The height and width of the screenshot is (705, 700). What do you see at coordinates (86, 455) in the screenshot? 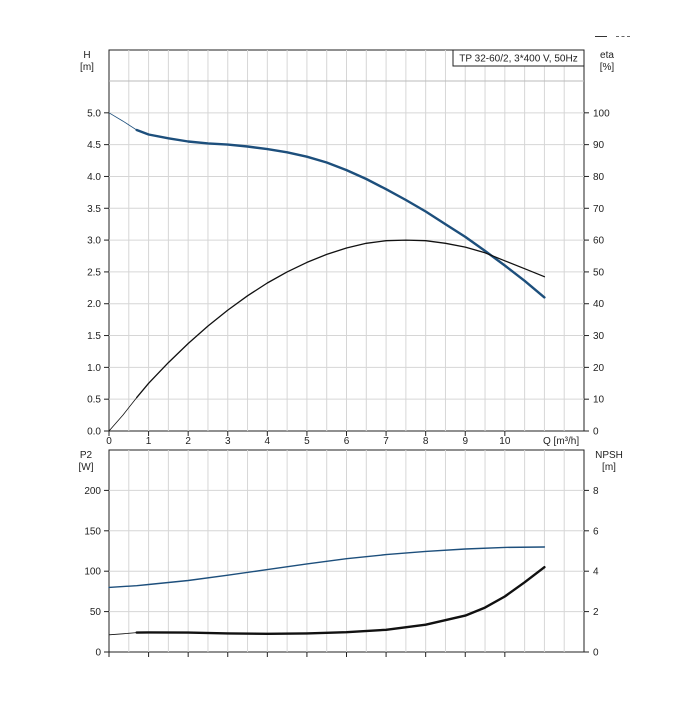
I see `power-axis-label: P2` at bounding box center [86, 455].